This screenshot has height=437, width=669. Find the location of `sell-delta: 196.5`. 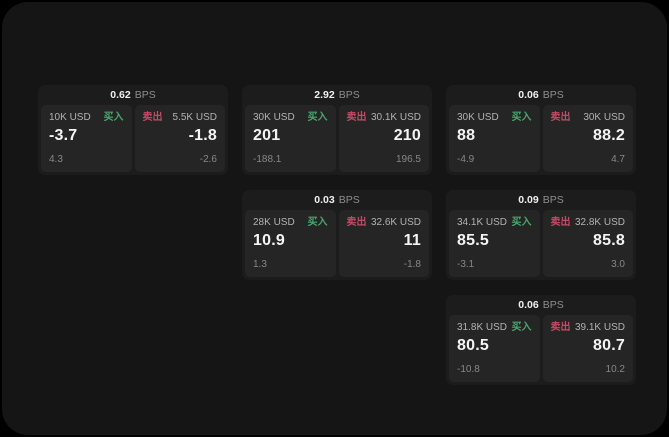

sell-delta: 196.5 is located at coordinates (408, 159).